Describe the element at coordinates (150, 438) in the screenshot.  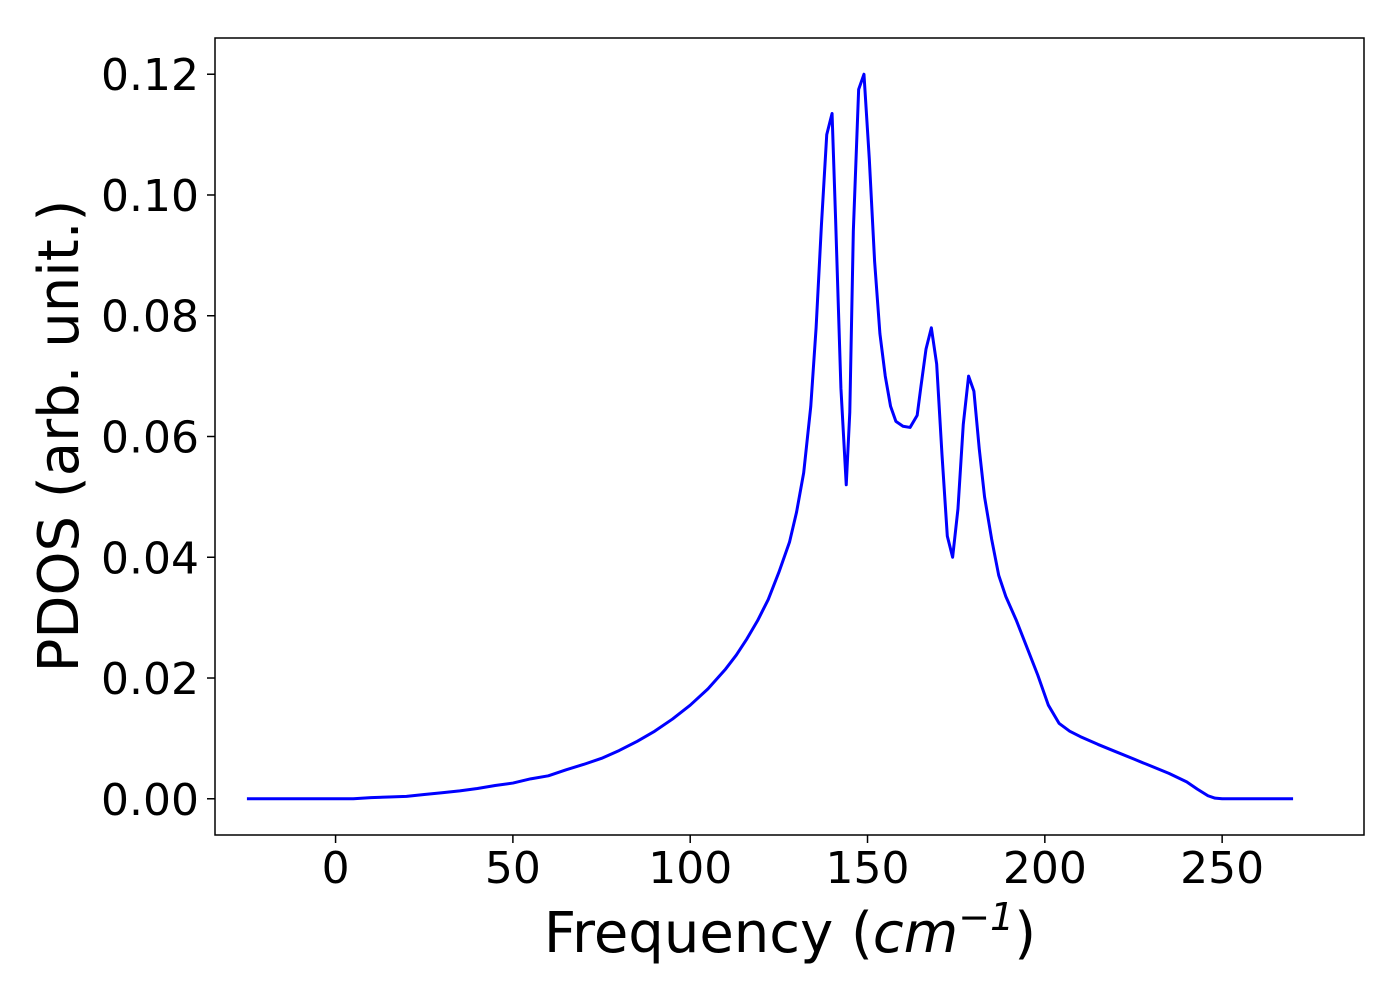
I see `y-tick-label: 0.06` at that location.